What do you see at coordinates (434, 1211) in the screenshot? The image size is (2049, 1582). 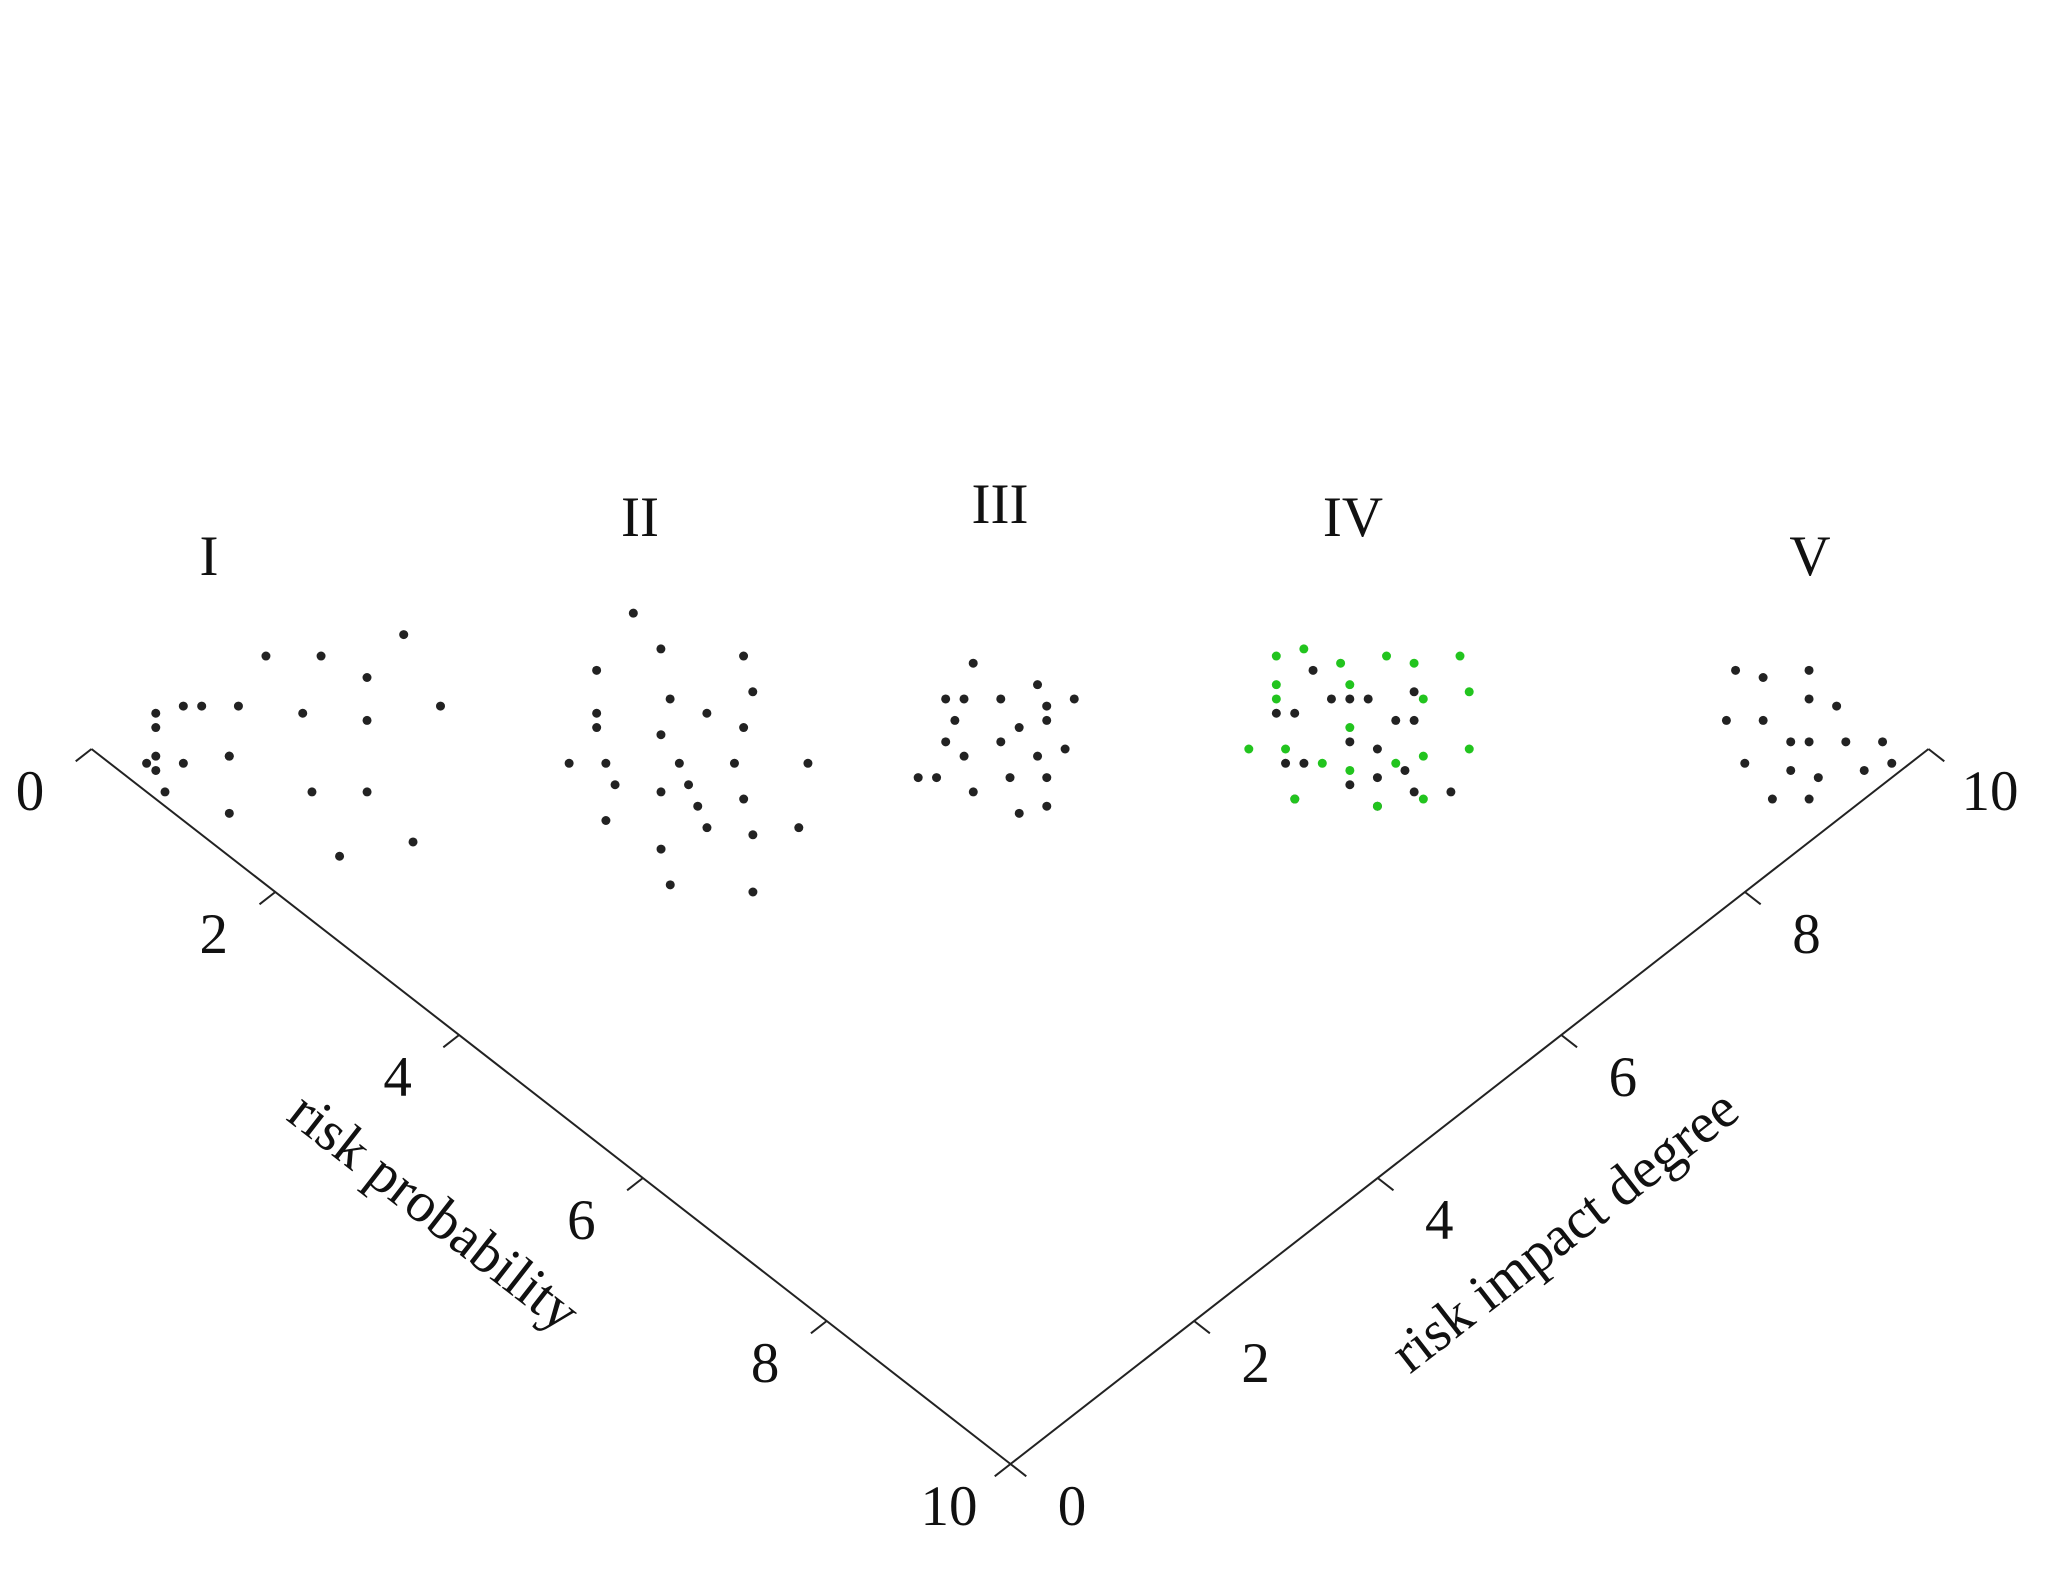 I see `x-axis-label: risk probability` at bounding box center [434, 1211].